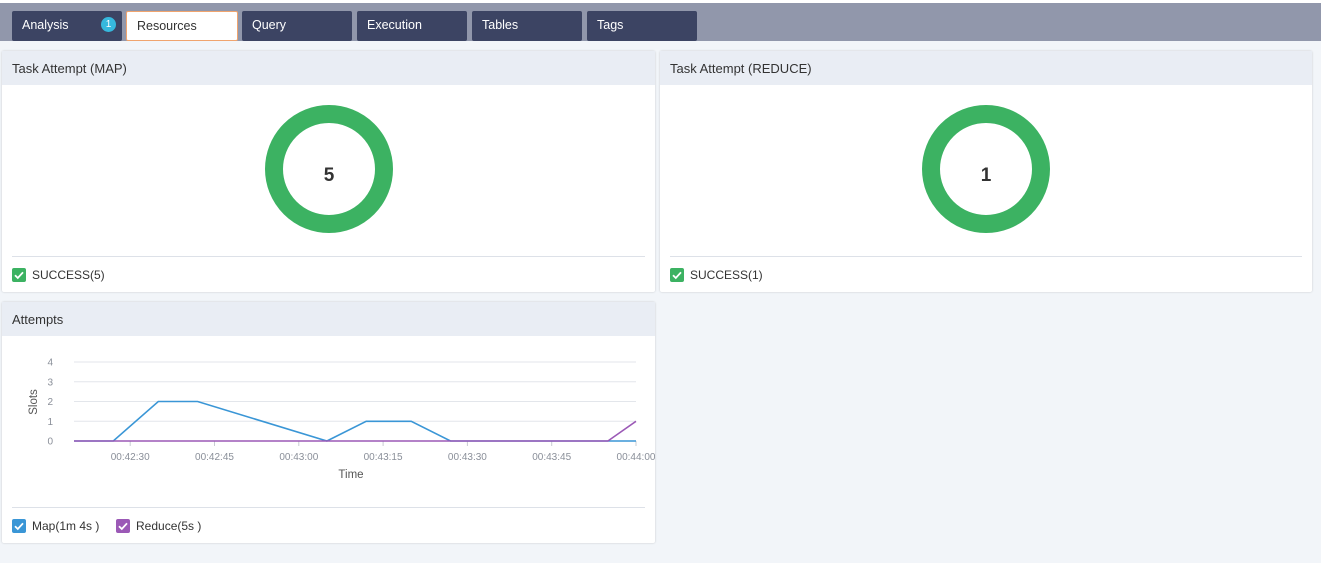  Describe the element at coordinates (383, 457) in the screenshot. I see `x-tick-label: 00:43:15` at that location.